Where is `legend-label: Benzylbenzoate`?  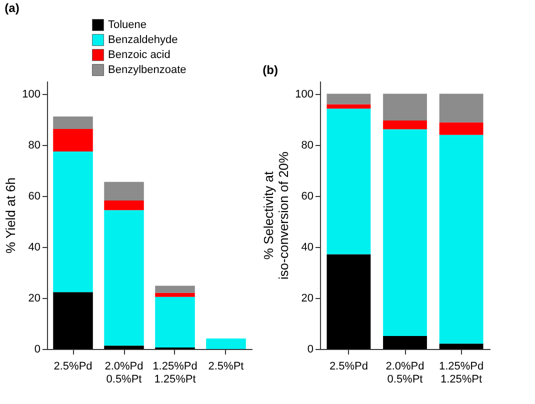
legend-label: Benzylbenzoate is located at coordinates (147, 70).